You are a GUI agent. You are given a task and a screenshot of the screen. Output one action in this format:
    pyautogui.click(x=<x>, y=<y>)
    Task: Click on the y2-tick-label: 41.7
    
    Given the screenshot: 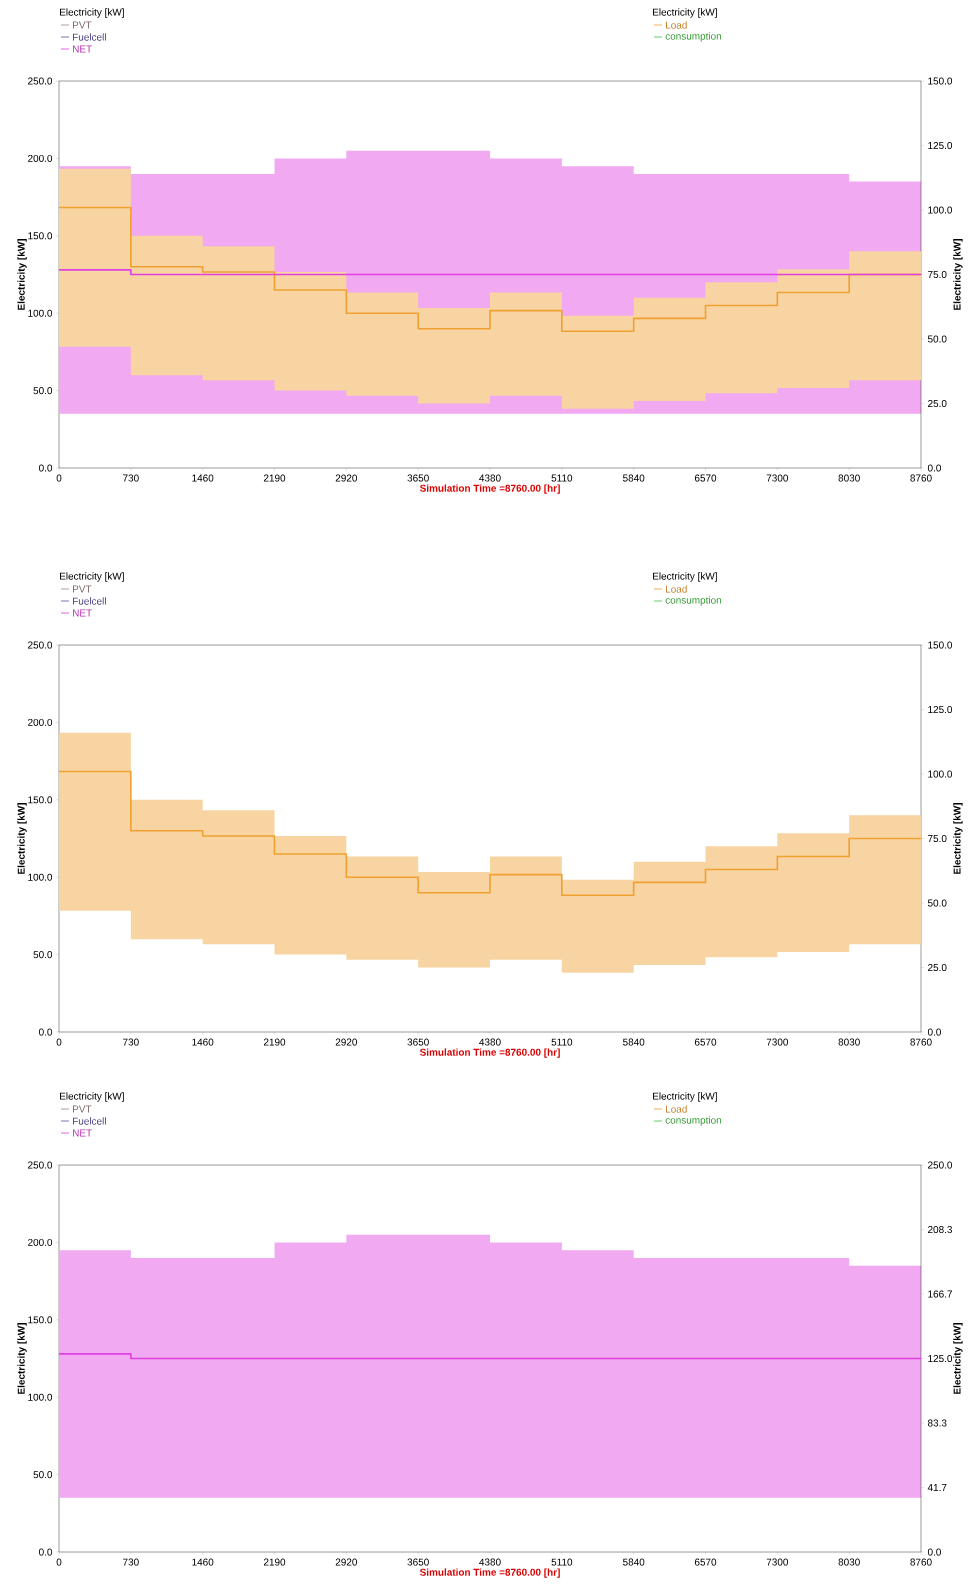 What is the action you would take?
    pyautogui.click(x=937, y=1487)
    